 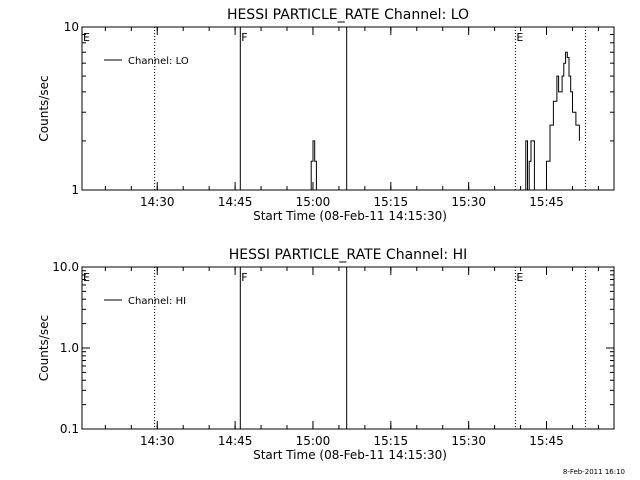 What do you see at coordinates (348, 15) in the screenshot?
I see `chart-title: HESSI PARTICLE_RATE Channel: LO` at bounding box center [348, 15].